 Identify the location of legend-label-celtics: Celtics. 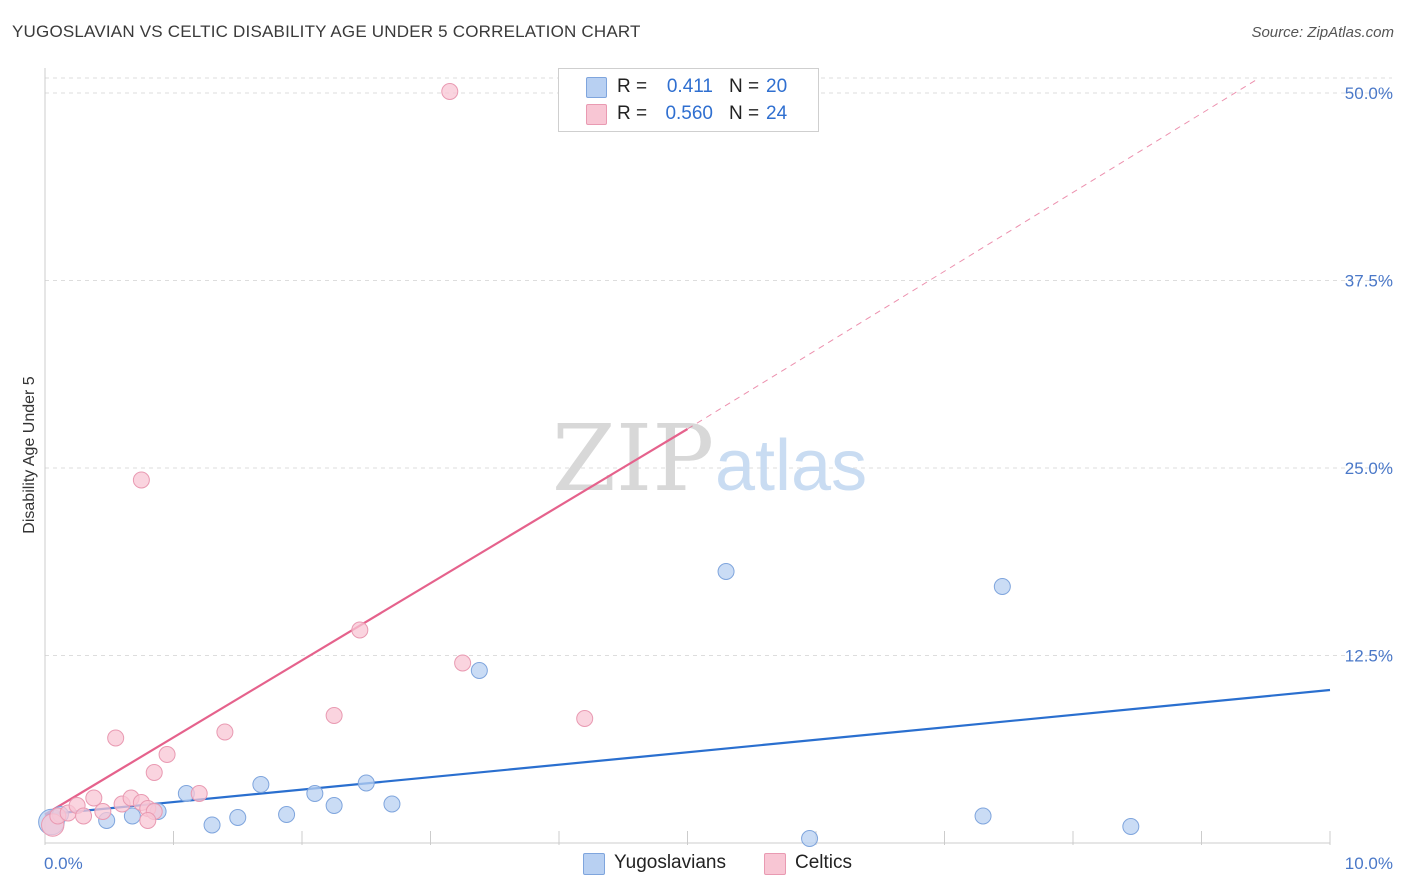
(824, 862).